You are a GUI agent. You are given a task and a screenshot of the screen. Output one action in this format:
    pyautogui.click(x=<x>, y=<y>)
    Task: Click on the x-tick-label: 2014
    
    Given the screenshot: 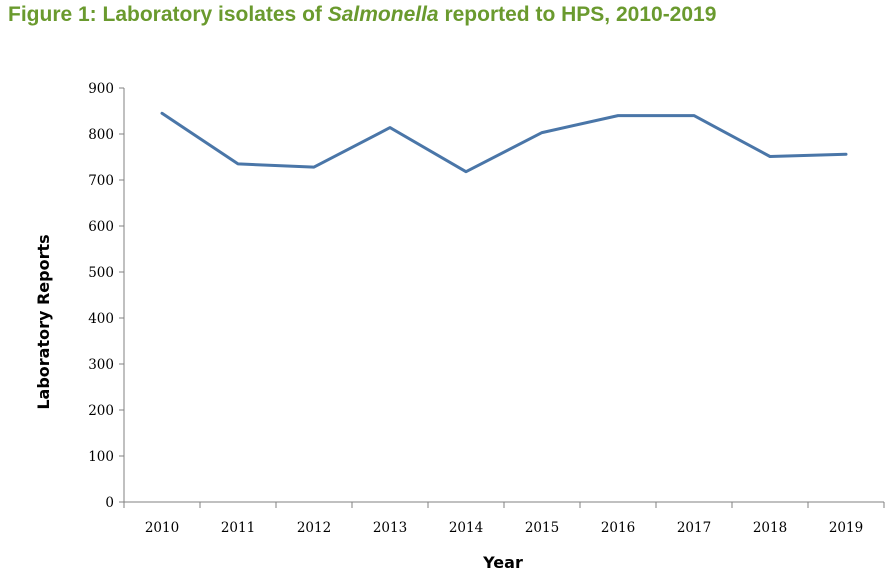 What is the action you would take?
    pyautogui.click(x=466, y=528)
    